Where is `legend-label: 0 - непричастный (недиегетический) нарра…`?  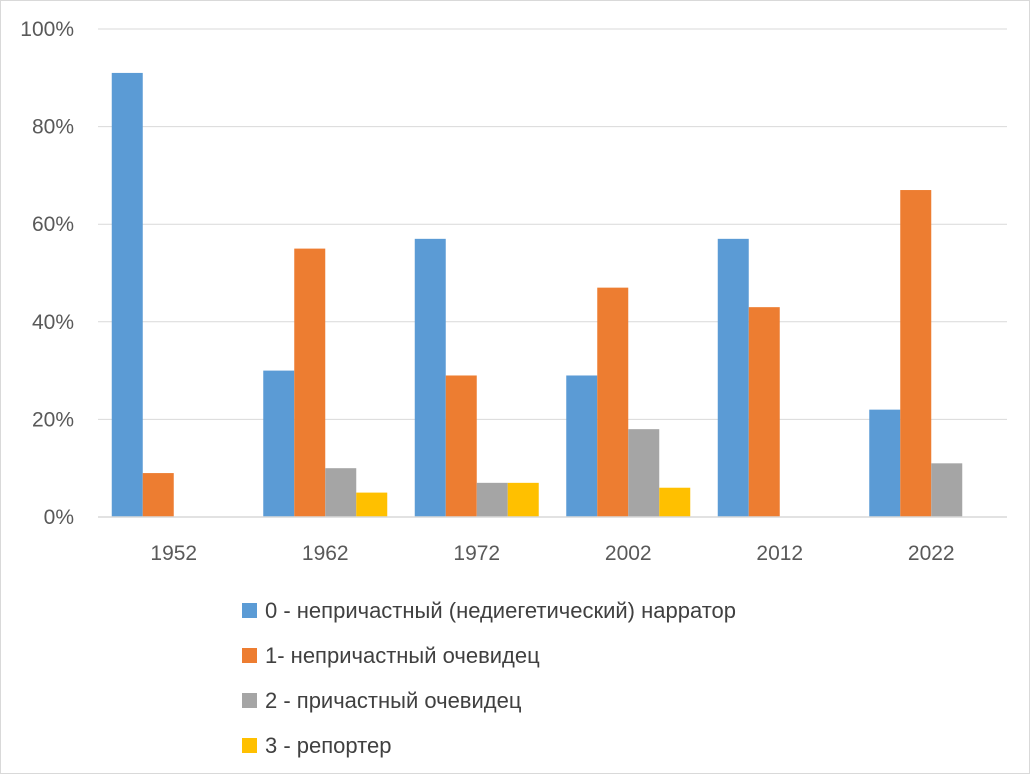
legend-label: 0 - непричастный (недиегетический) нарра… is located at coordinates (500, 610).